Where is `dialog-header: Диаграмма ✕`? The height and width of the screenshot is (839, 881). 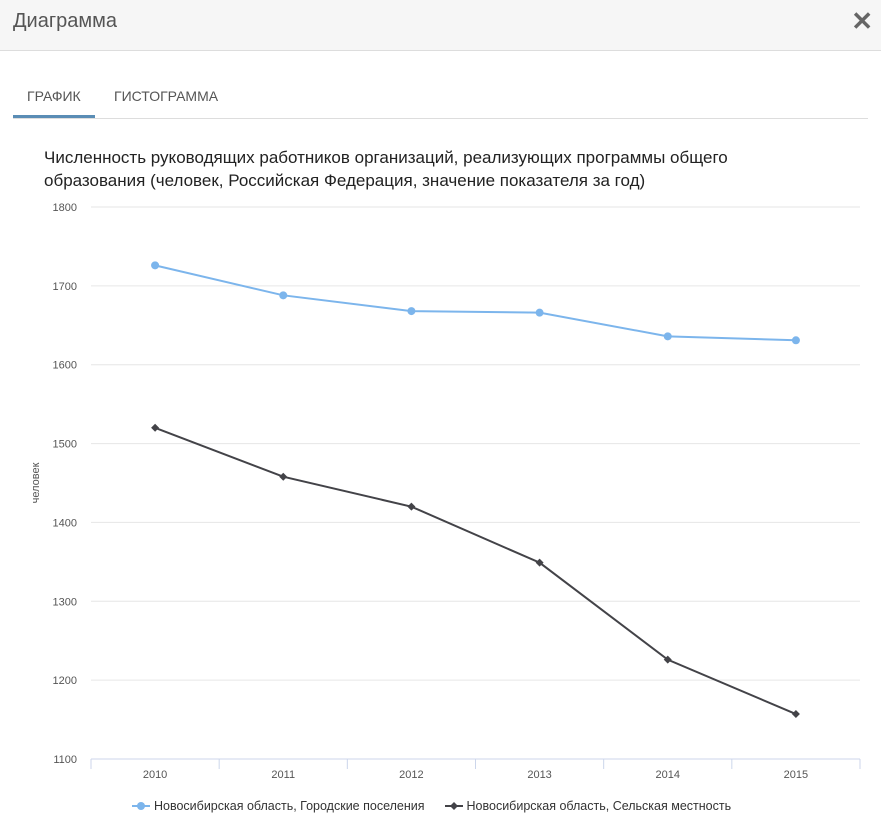 dialog-header: Диаграмма ✕ is located at coordinates (440, 25).